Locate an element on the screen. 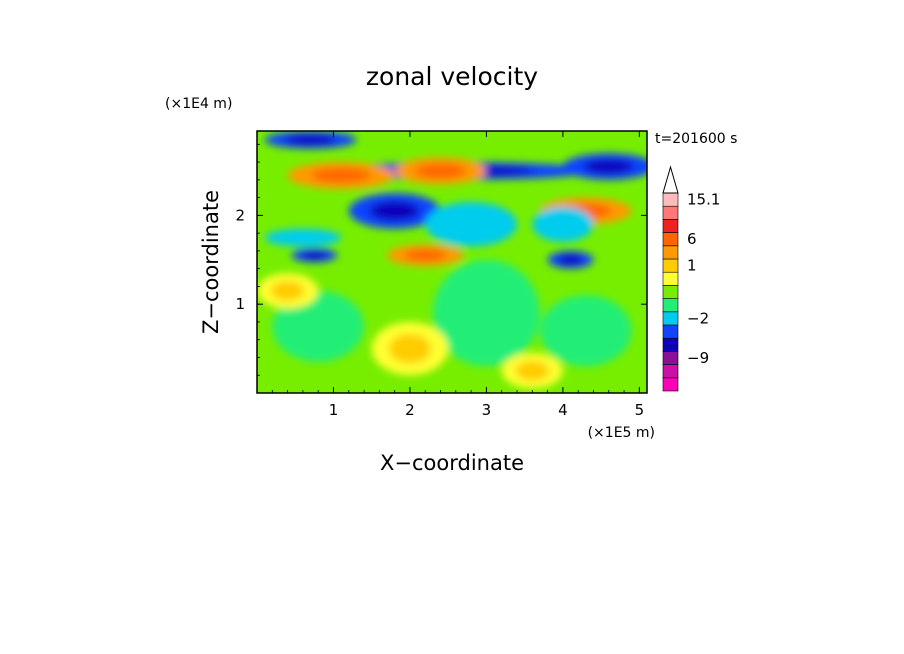  colorbar-label: −9 is located at coordinates (698, 358).